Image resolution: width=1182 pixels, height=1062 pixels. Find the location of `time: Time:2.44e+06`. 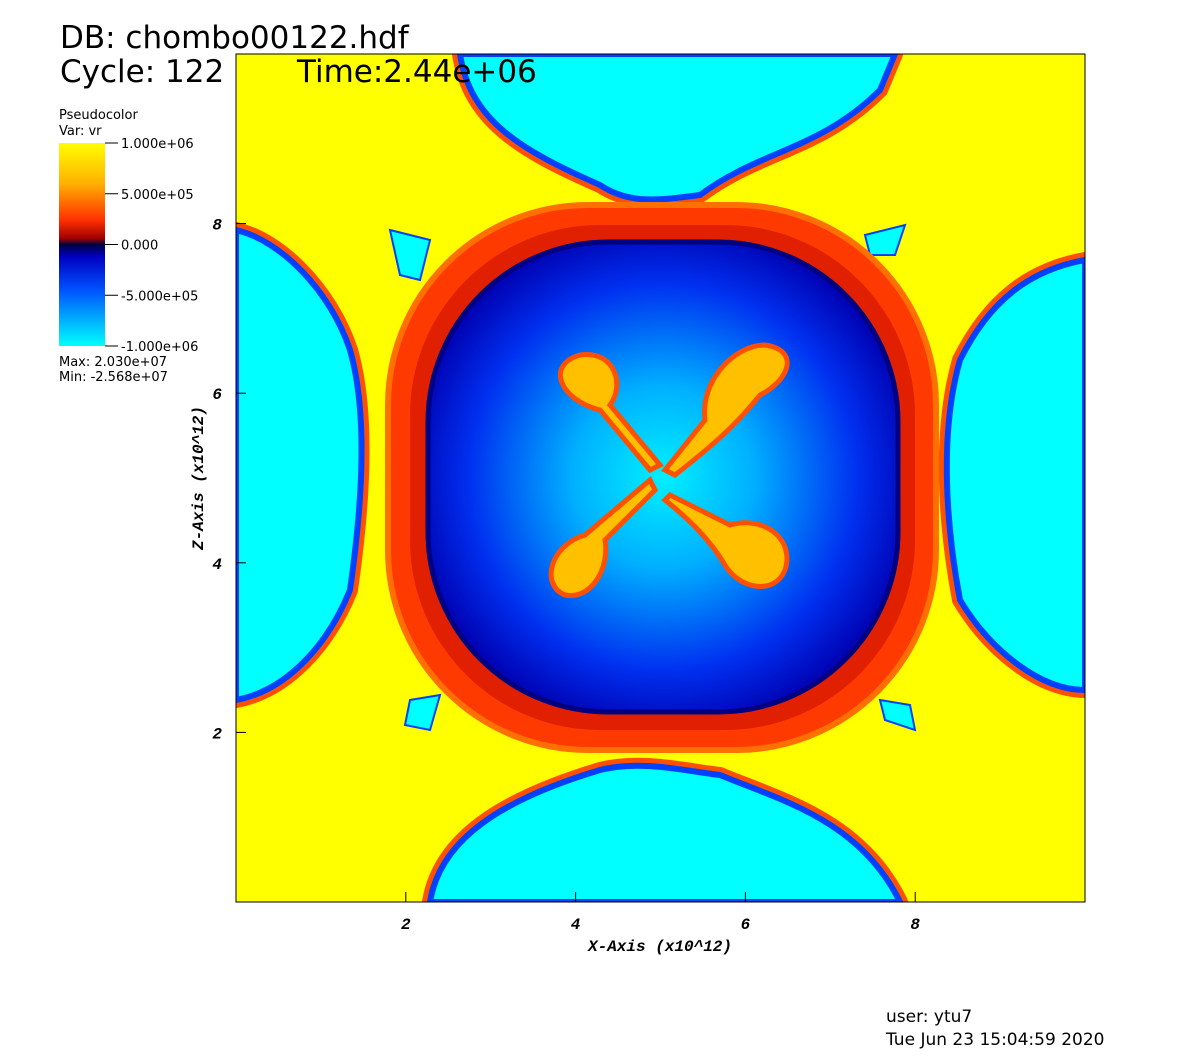

time: Time:2.44e+06 is located at coordinates (416, 72).